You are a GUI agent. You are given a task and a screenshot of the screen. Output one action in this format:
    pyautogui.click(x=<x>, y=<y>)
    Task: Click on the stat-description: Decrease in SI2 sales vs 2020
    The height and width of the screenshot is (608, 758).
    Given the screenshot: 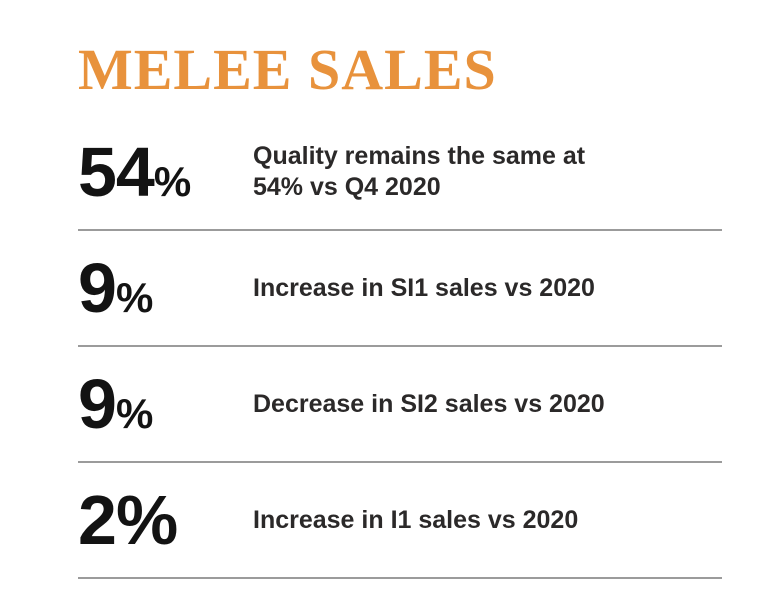 What is the action you would take?
    pyautogui.click(x=429, y=403)
    